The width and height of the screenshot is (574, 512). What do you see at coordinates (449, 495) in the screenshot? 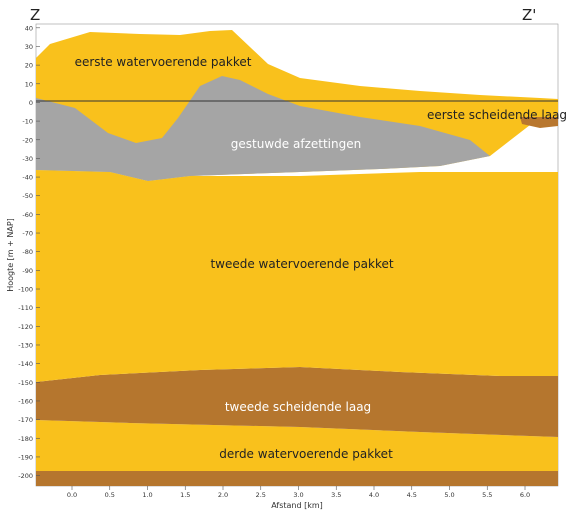
I see `x-tick-label: 5.0` at bounding box center [449, 495].